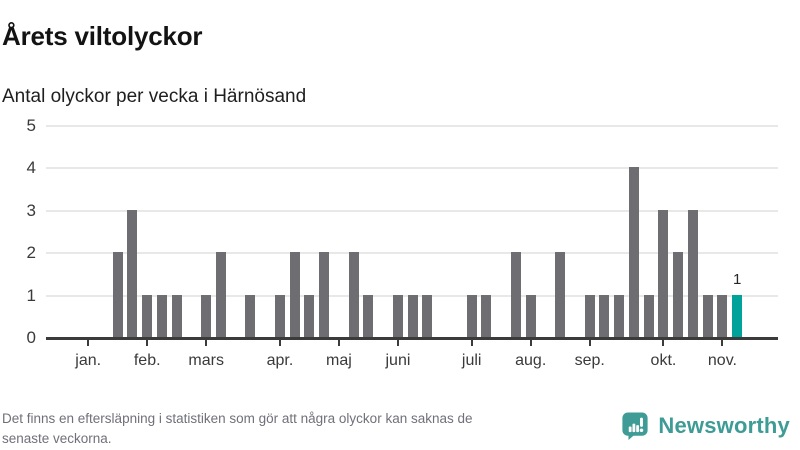 Image resolution: width=800 pixels, height=450 pixels. What do you see at coordinates (154, 96) in the screenshot?
I see `chart-subtitle: Antal olyckor per vecka i Härnösand` at bounding box center [154, 96].